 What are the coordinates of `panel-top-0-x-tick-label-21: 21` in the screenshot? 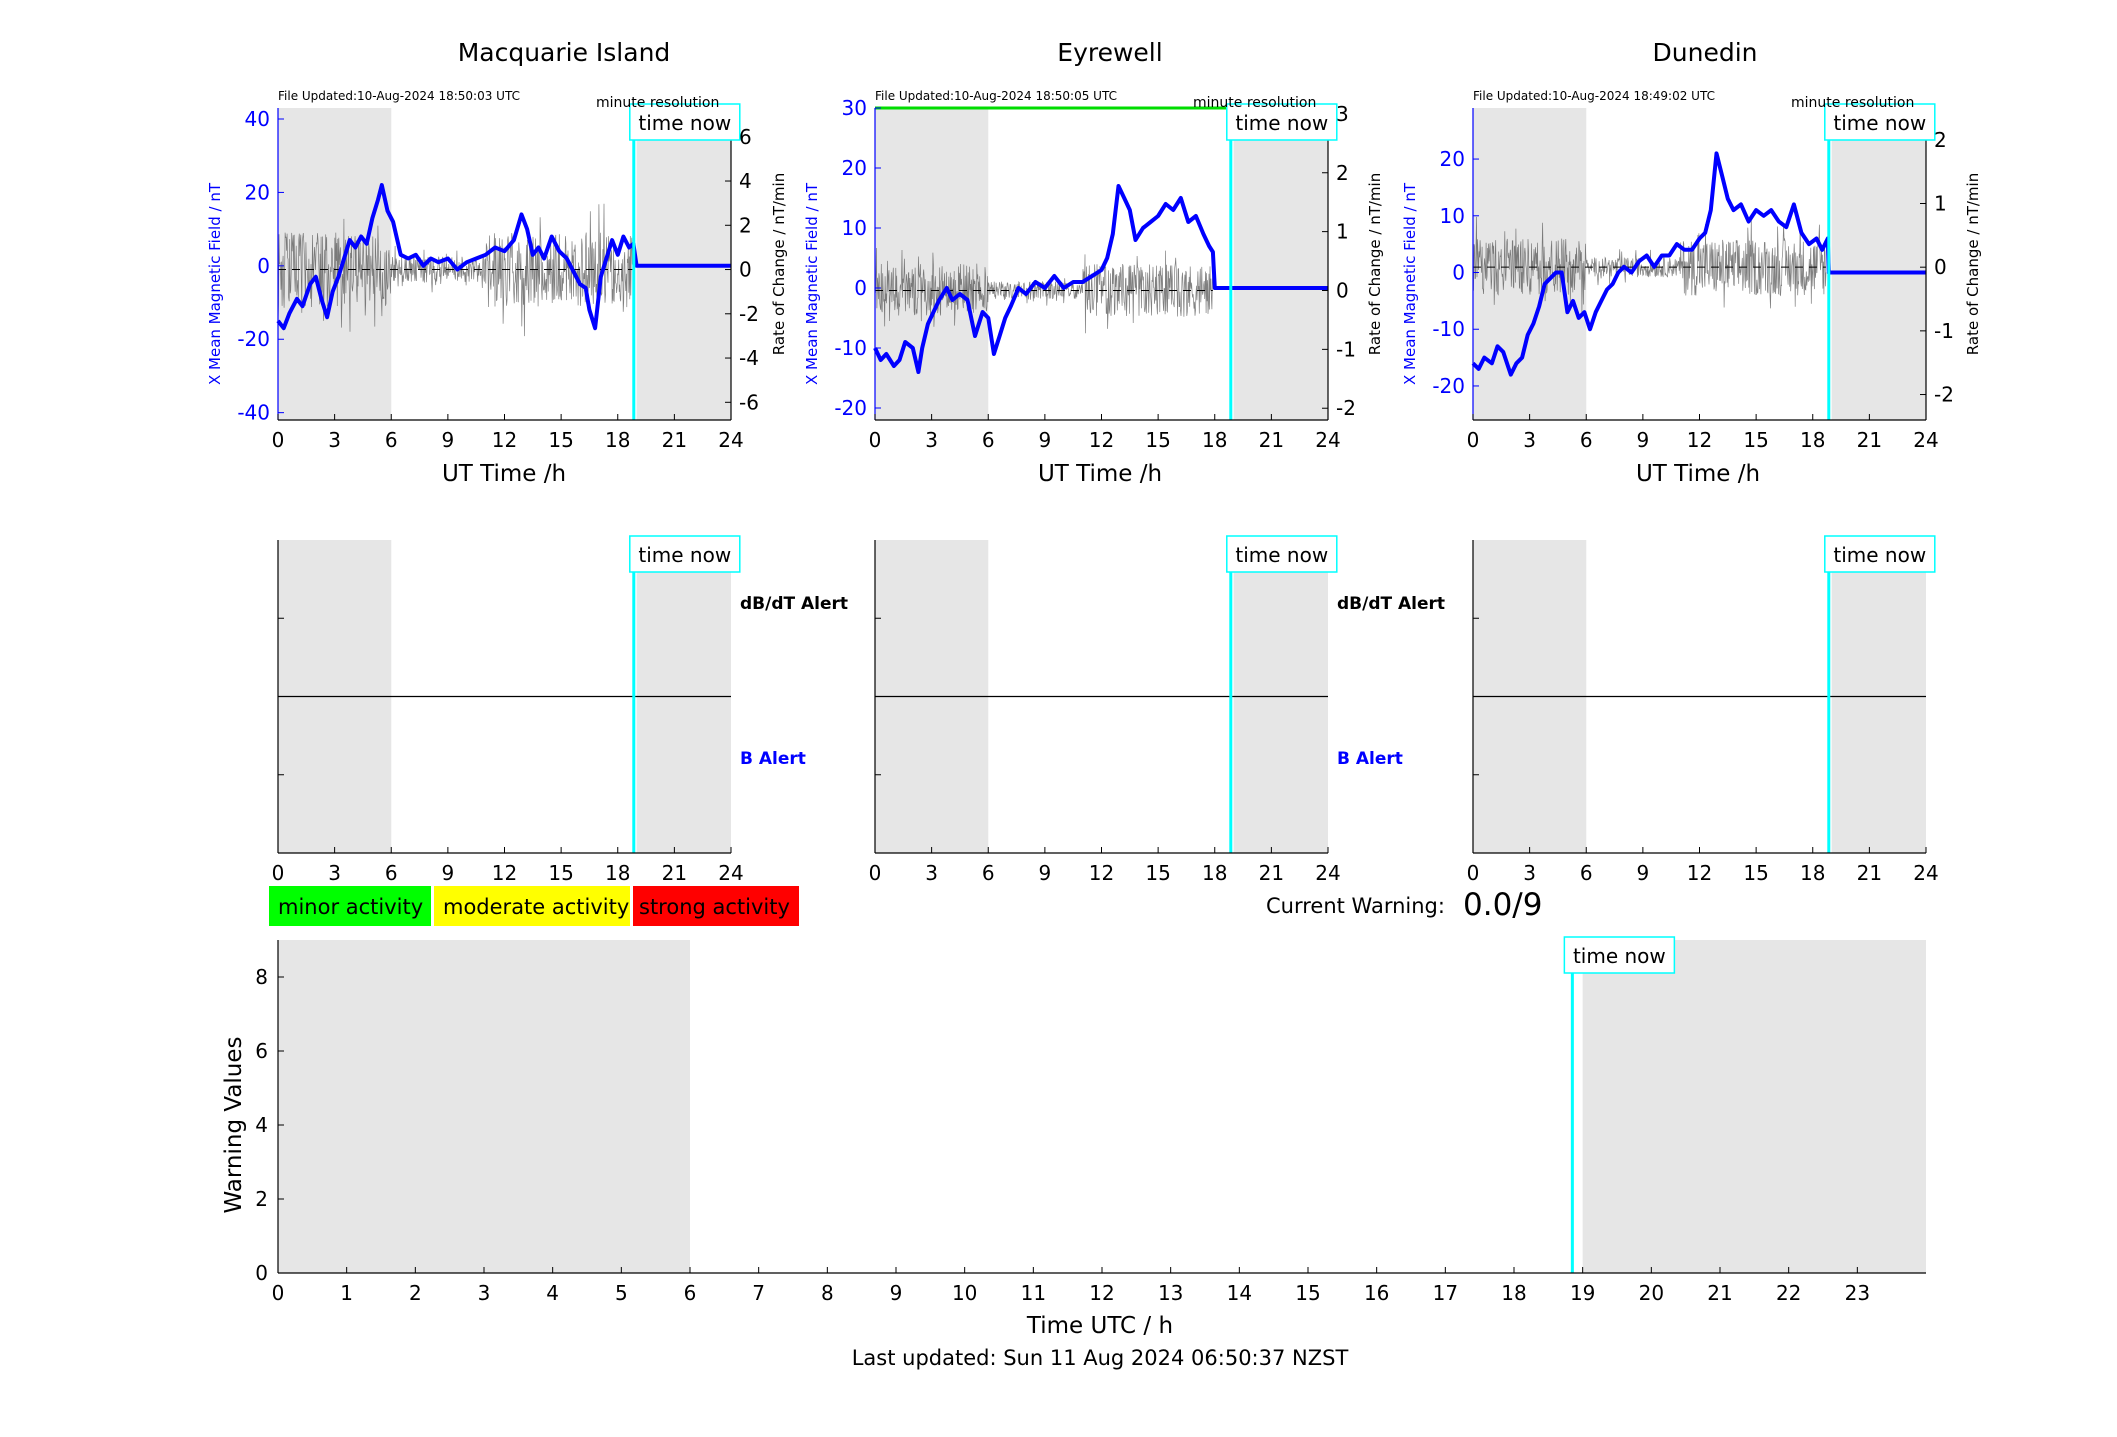 It's located at (674, 440).